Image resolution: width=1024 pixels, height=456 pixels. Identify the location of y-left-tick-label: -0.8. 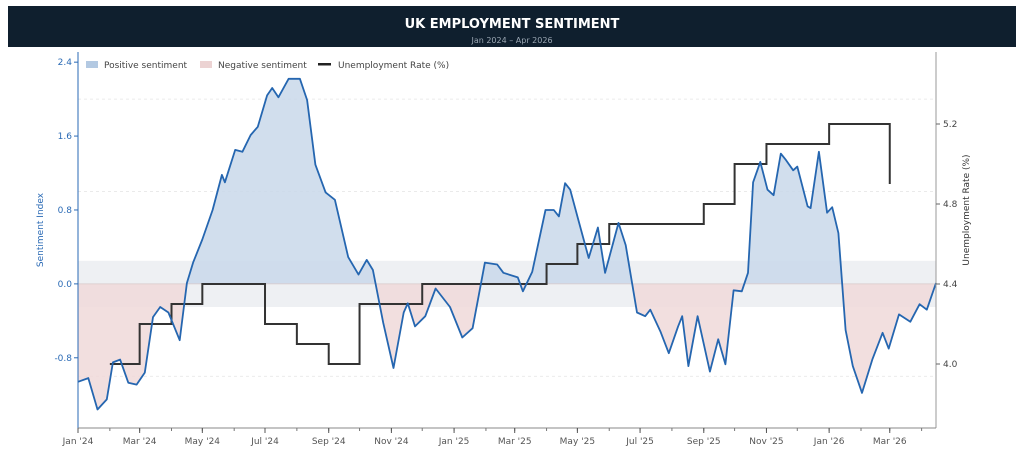
(63, 359).